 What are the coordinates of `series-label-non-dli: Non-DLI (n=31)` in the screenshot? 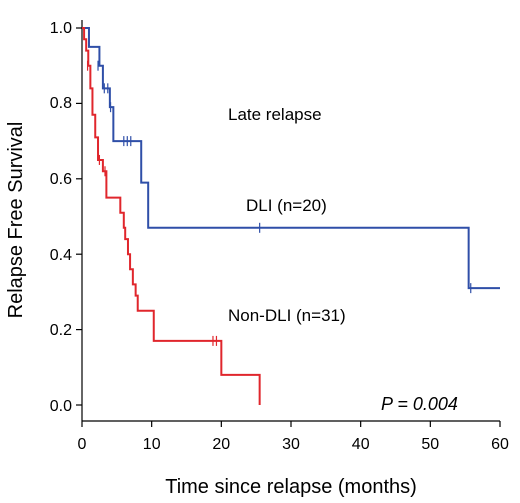 It's located at (287, 315).